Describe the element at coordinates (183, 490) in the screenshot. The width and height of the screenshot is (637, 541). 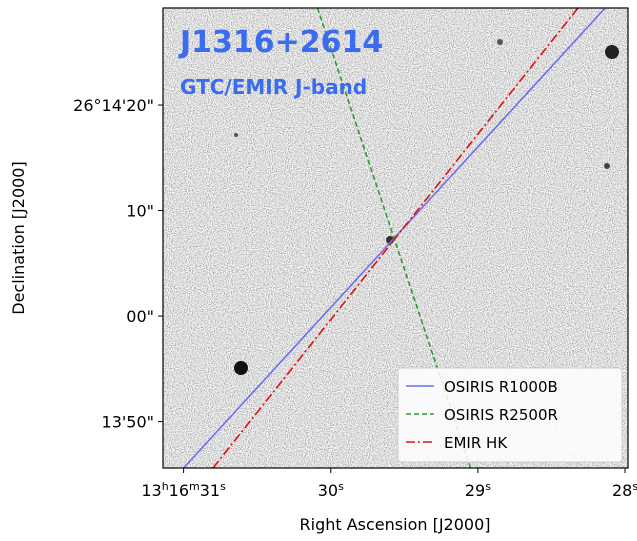
I see `x-tick-label: 13h16m31s` at that location.